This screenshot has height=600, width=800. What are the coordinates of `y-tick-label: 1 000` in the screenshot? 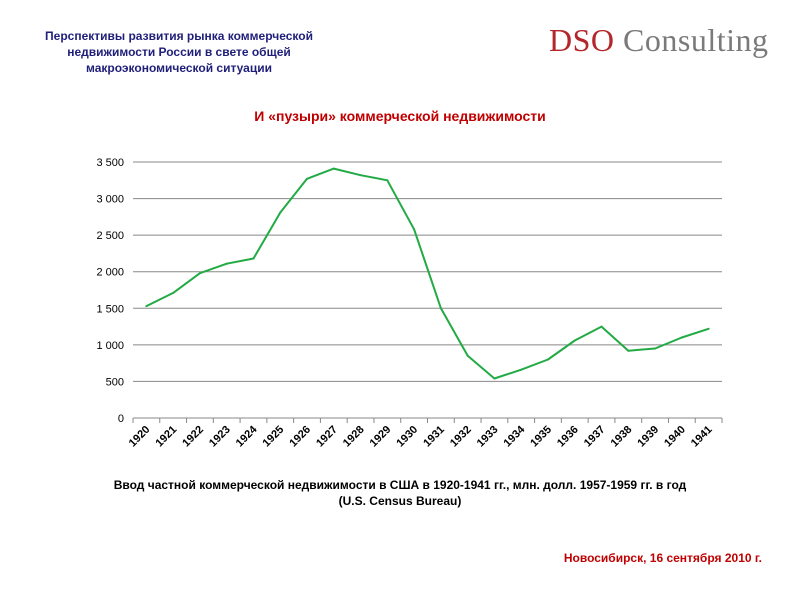 It's located at (110, 346).